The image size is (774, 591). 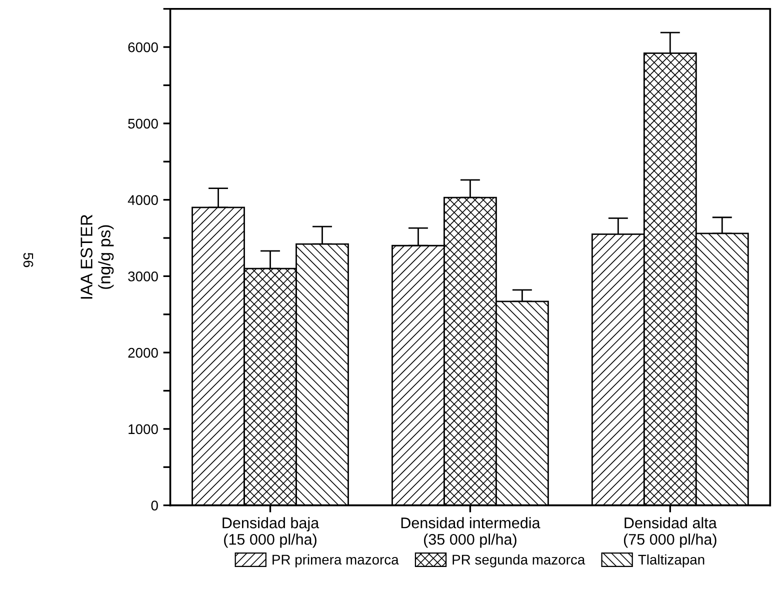 What do you see at coordinates (335, 561) in the screenshot?
I see `legend-label: PR primera mazorca` at bounding box center [335, 561].